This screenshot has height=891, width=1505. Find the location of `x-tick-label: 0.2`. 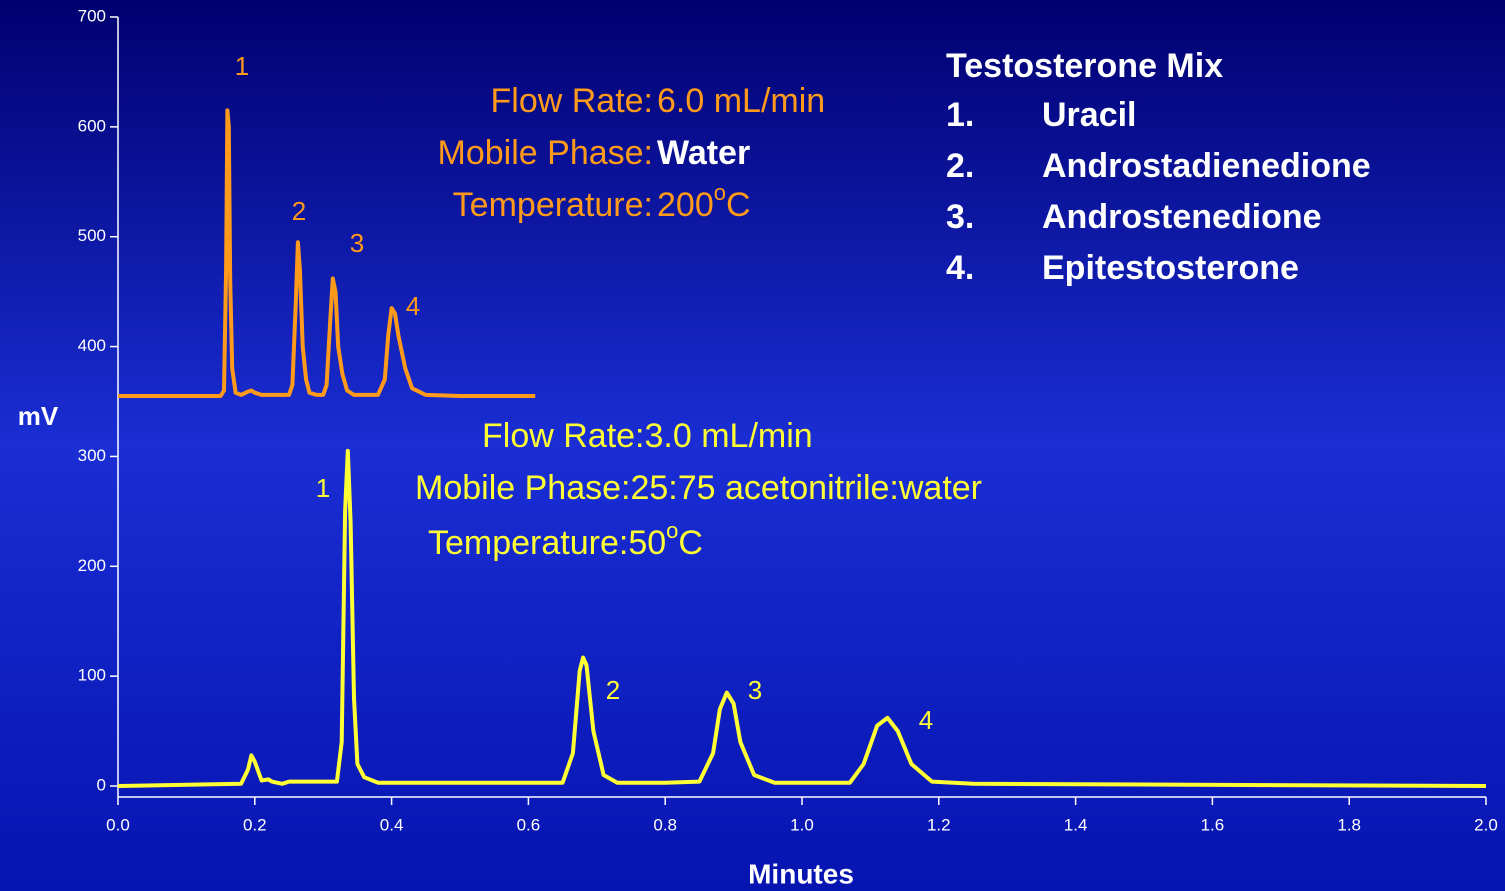

x-tick-label: 0.2 is located at coordinates (255, 824).